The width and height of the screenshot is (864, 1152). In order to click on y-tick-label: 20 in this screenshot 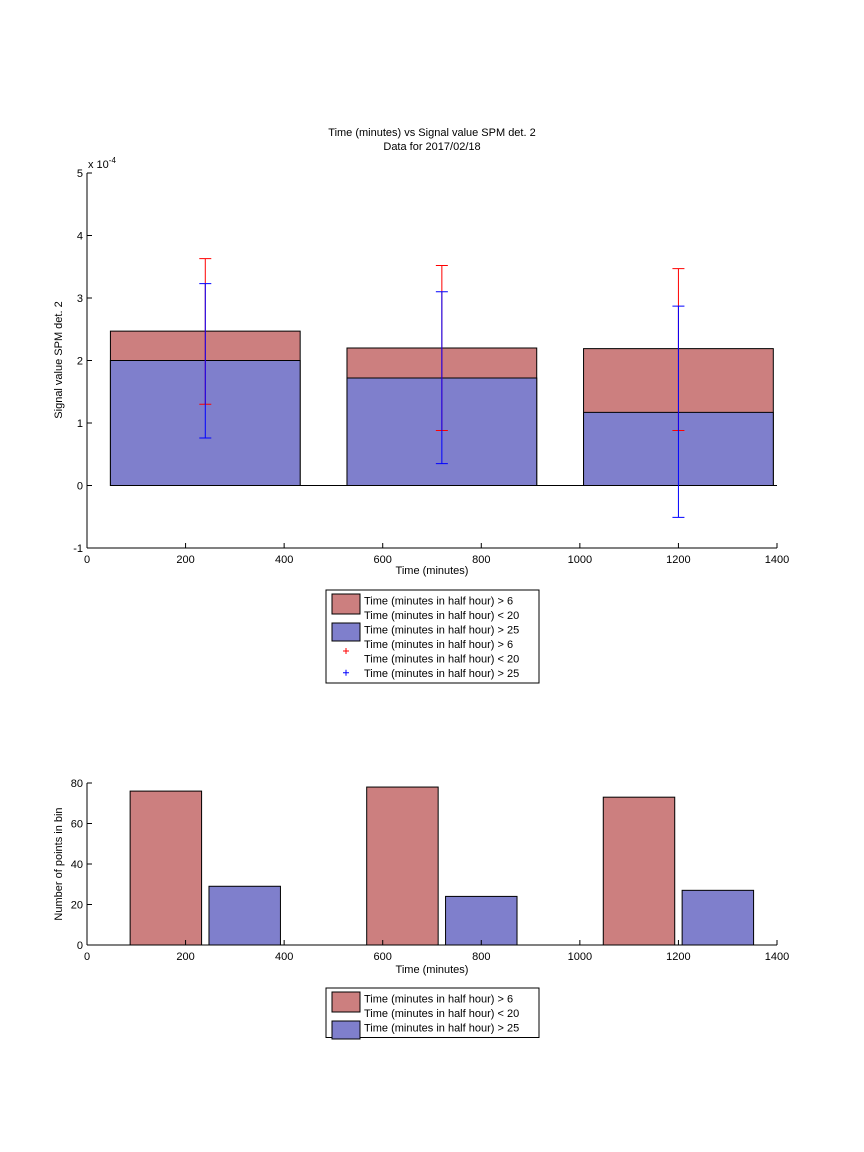, I will do `click(77, 906)`.